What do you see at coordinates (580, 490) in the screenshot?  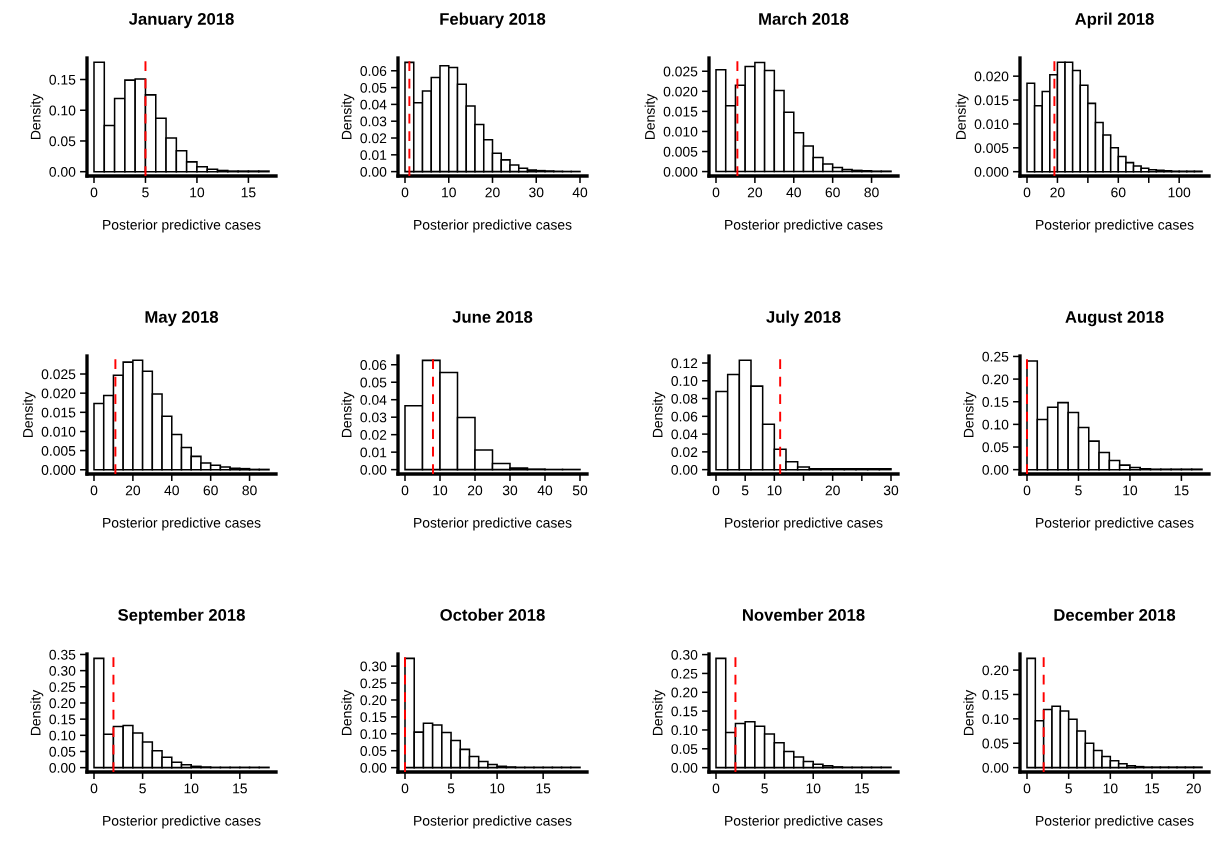 I see `x-tick-label: 50` at bounding box center [580, 490].